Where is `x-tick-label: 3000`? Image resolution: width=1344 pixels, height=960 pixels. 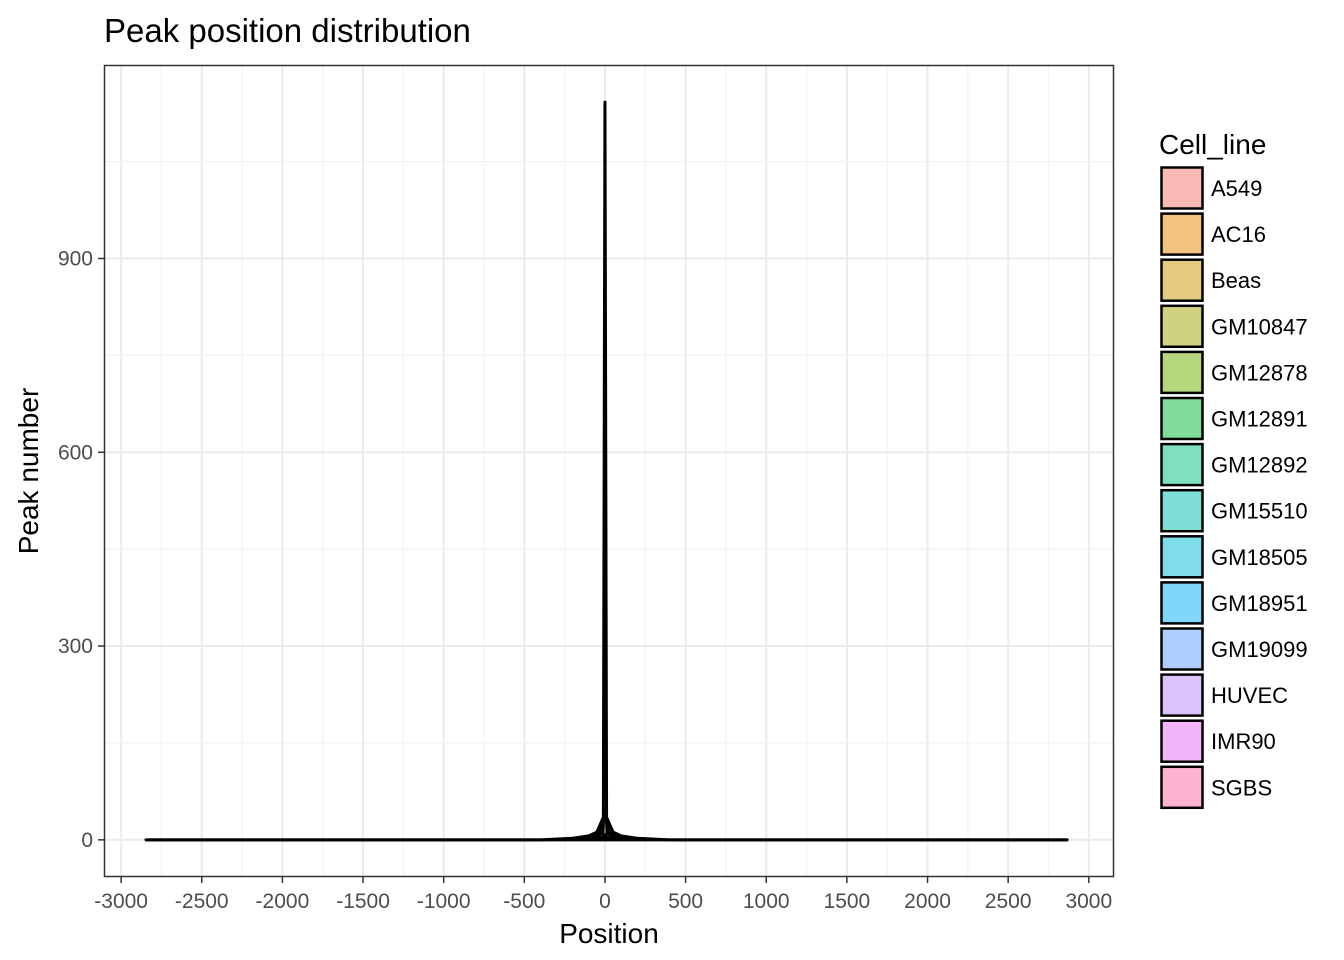
x-tick-label: 3000 is located at coordinates (1088, 901).